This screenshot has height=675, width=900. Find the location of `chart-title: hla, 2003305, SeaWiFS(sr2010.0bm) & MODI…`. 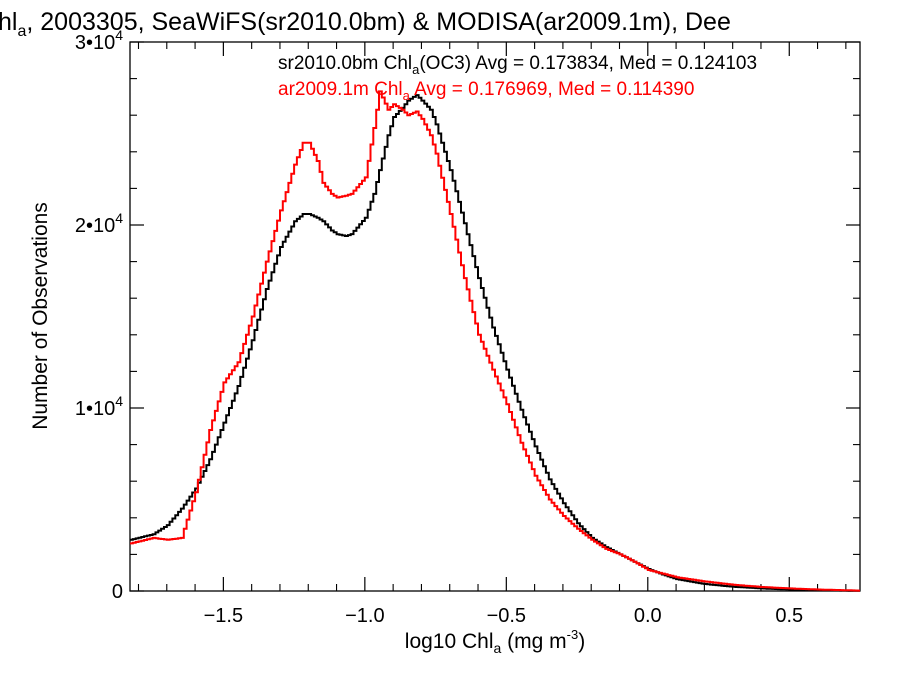

chart-title: hla, 2003305, SeaWiFS(sr2010.0bm) & MODI… is located at coordinates (365, 24).